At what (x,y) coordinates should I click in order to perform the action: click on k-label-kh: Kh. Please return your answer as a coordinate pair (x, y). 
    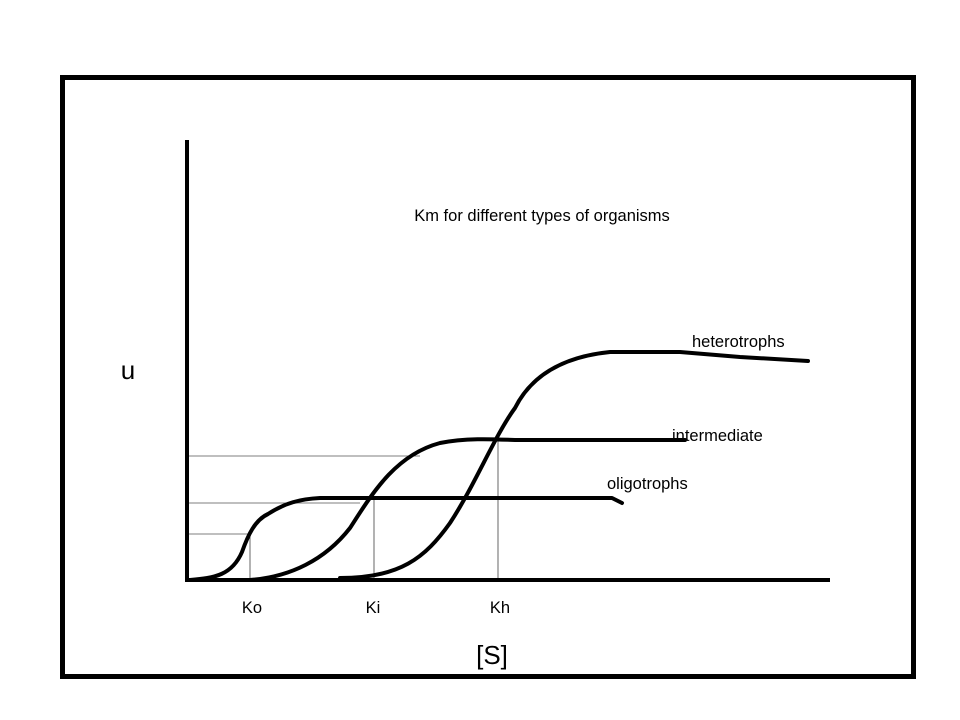
    Looking at the image, I should click on (500, 608).